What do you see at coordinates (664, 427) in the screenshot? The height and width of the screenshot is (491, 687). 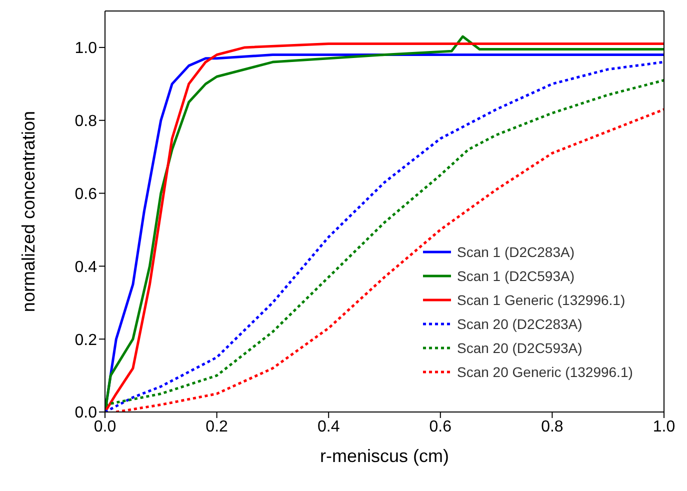 I see `x-tick-label: 1.0` at bounding box center [664, 427].